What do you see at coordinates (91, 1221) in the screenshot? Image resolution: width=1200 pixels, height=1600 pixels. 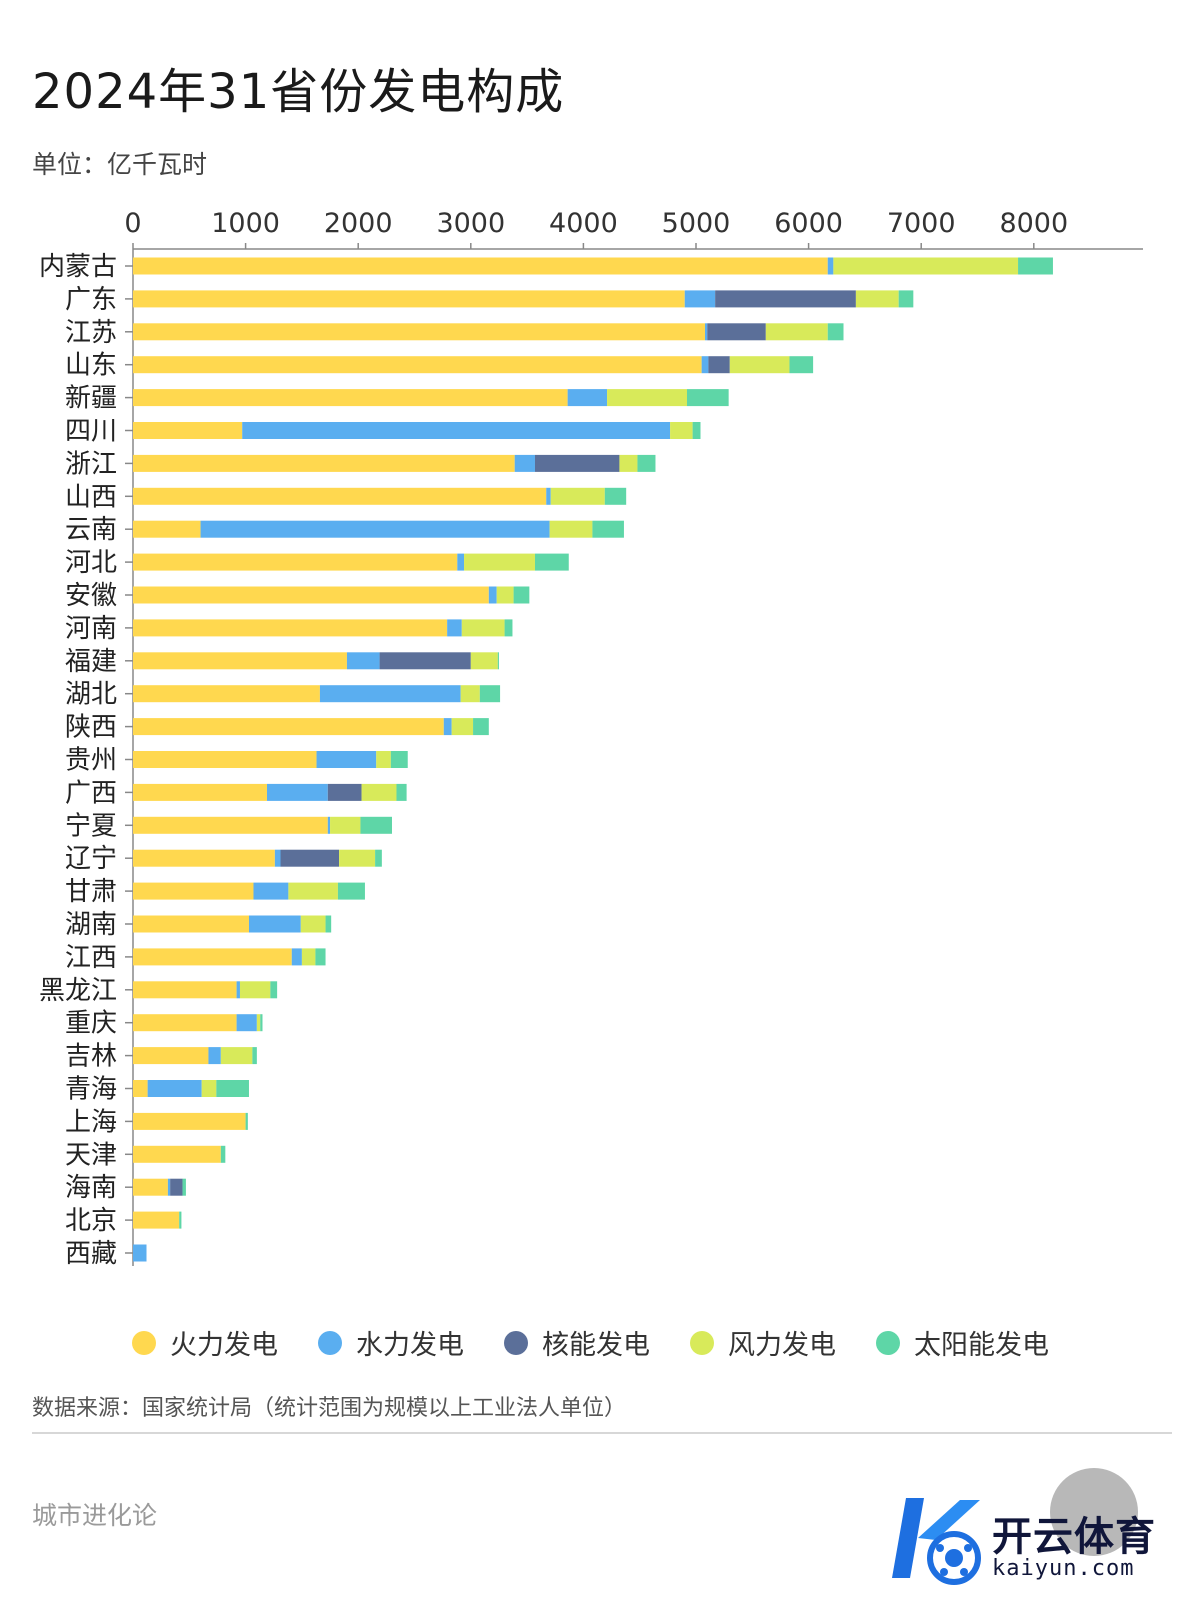 I see `y-category-label: 北京` at bounding box center [91, 1221].